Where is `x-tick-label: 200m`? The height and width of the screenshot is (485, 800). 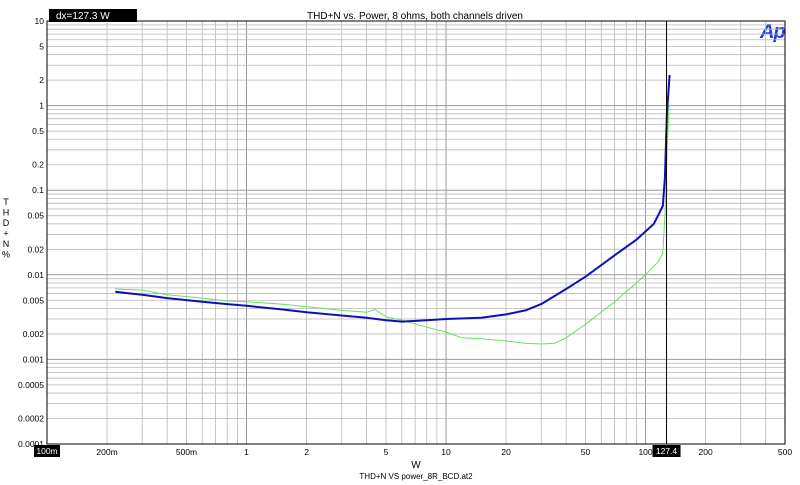
x-tick-label: 200m is located at coordinates (106, 452).